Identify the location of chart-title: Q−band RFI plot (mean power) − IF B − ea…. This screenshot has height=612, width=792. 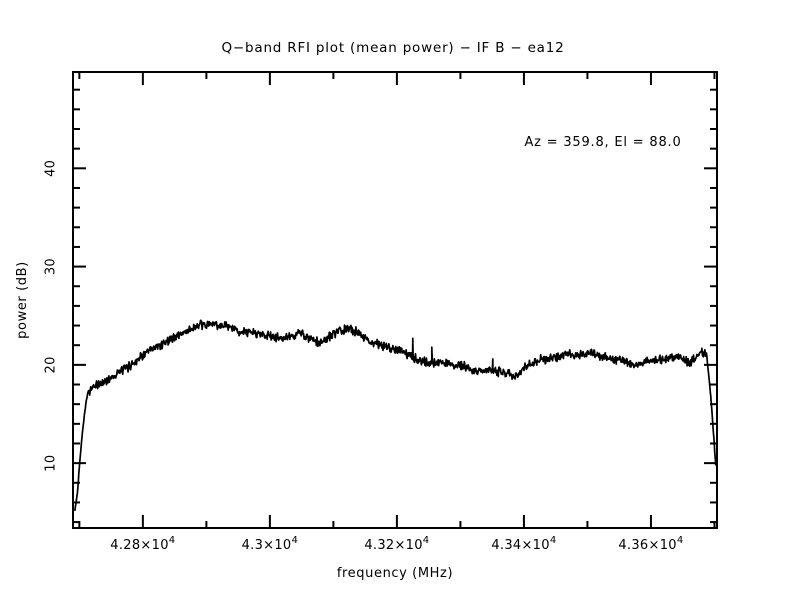
(392, 48).